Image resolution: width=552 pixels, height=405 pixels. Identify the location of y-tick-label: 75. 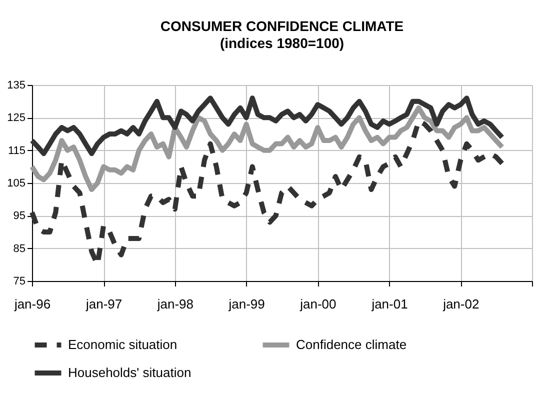
(19, 282).